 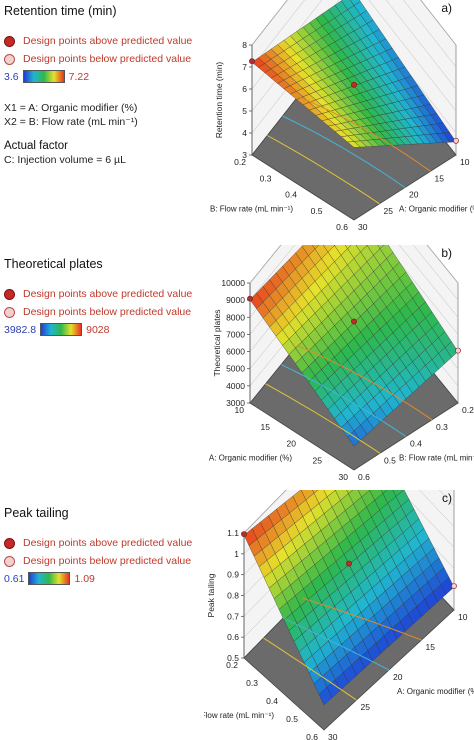 What do you see at coordinates (363, 227) in the screenshot?
I see `floor-tick-label: 30` at bounding box center [363, 227].